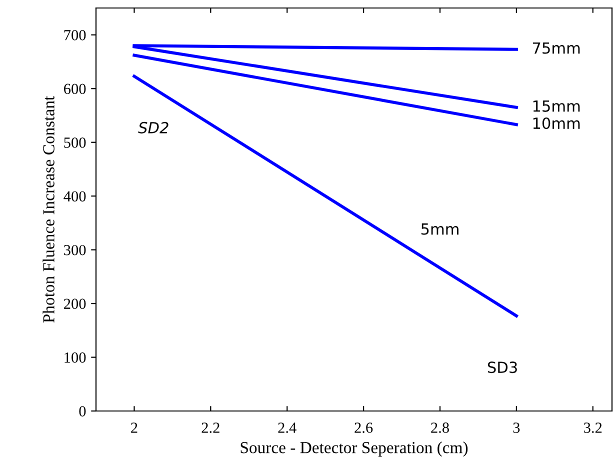  What do you see at coordinates (75, 196) in the screenshot?
I see `y-tick-label: 400` at bounding box center [75, 196].